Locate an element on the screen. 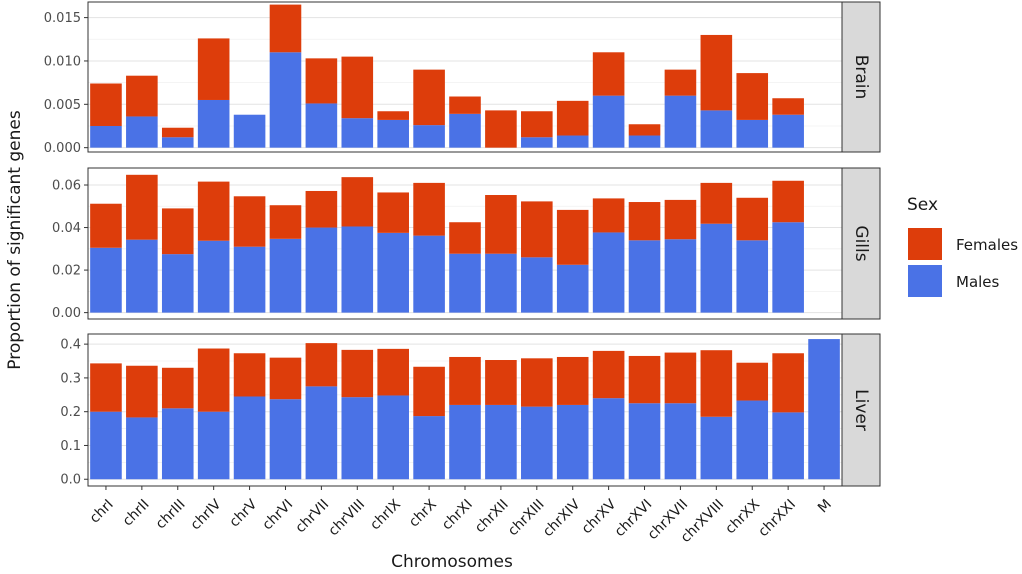  x-tick-label-chrxiii: chrXIII is located at coordinates (526, 518).